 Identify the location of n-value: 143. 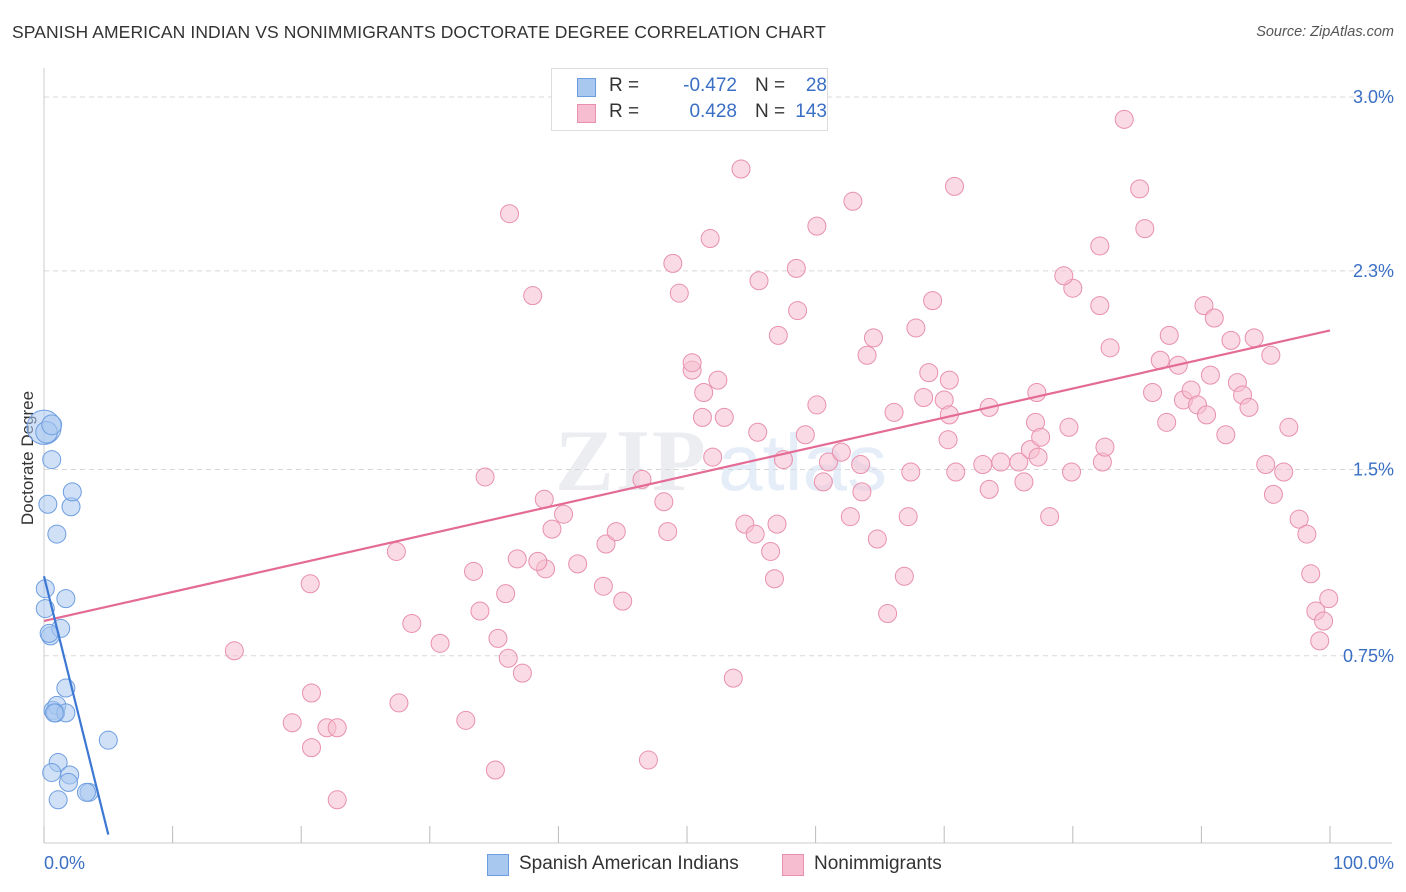
(811, 111).